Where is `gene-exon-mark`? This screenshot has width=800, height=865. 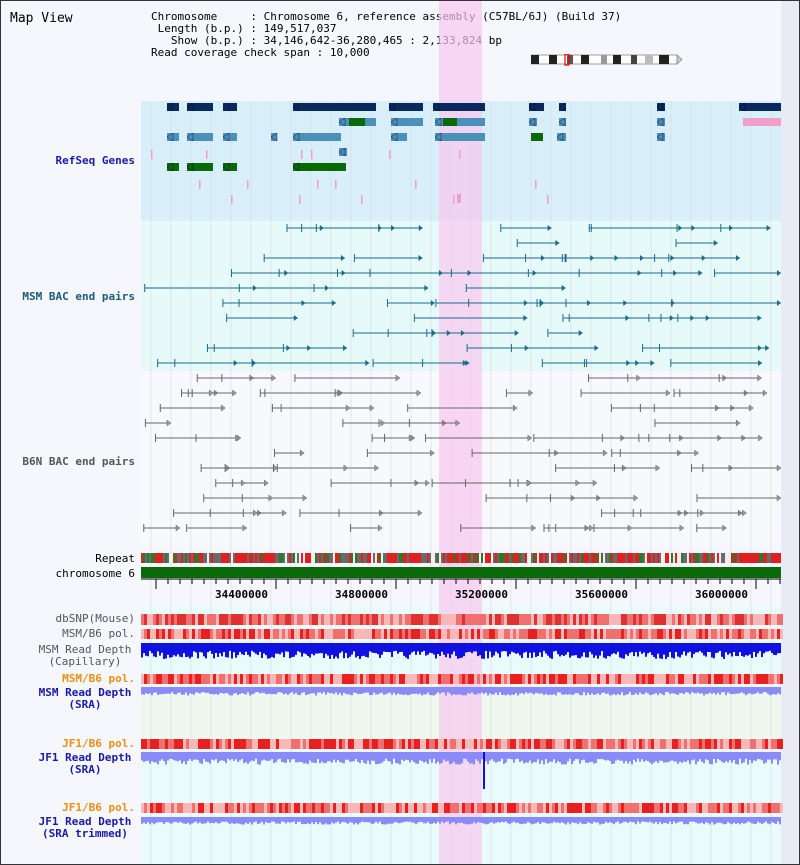 gene-exon-mark is located at coordinates (302, 154).